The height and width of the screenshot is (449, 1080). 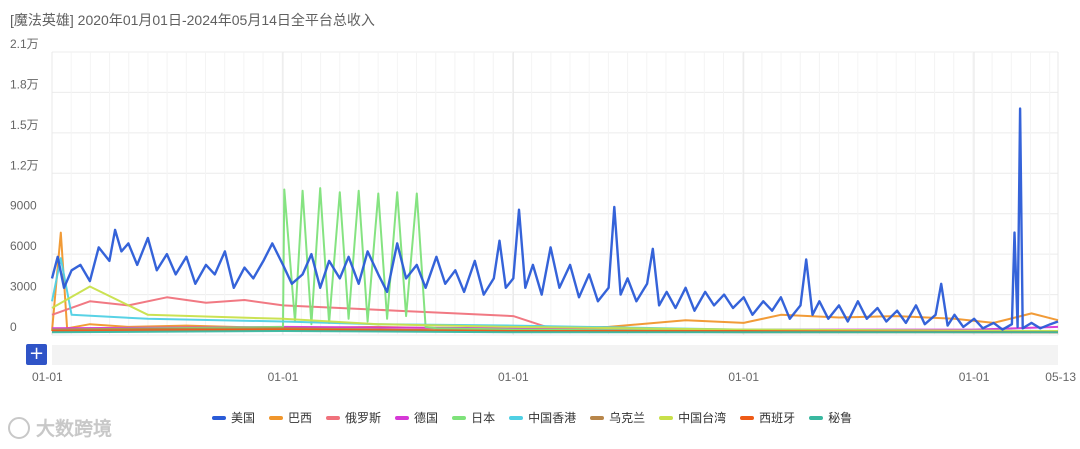 What do you see at coordinates (19, 427) in the screenshot?
I see `watermark-logo-icon` at bounding box center [19, 427].